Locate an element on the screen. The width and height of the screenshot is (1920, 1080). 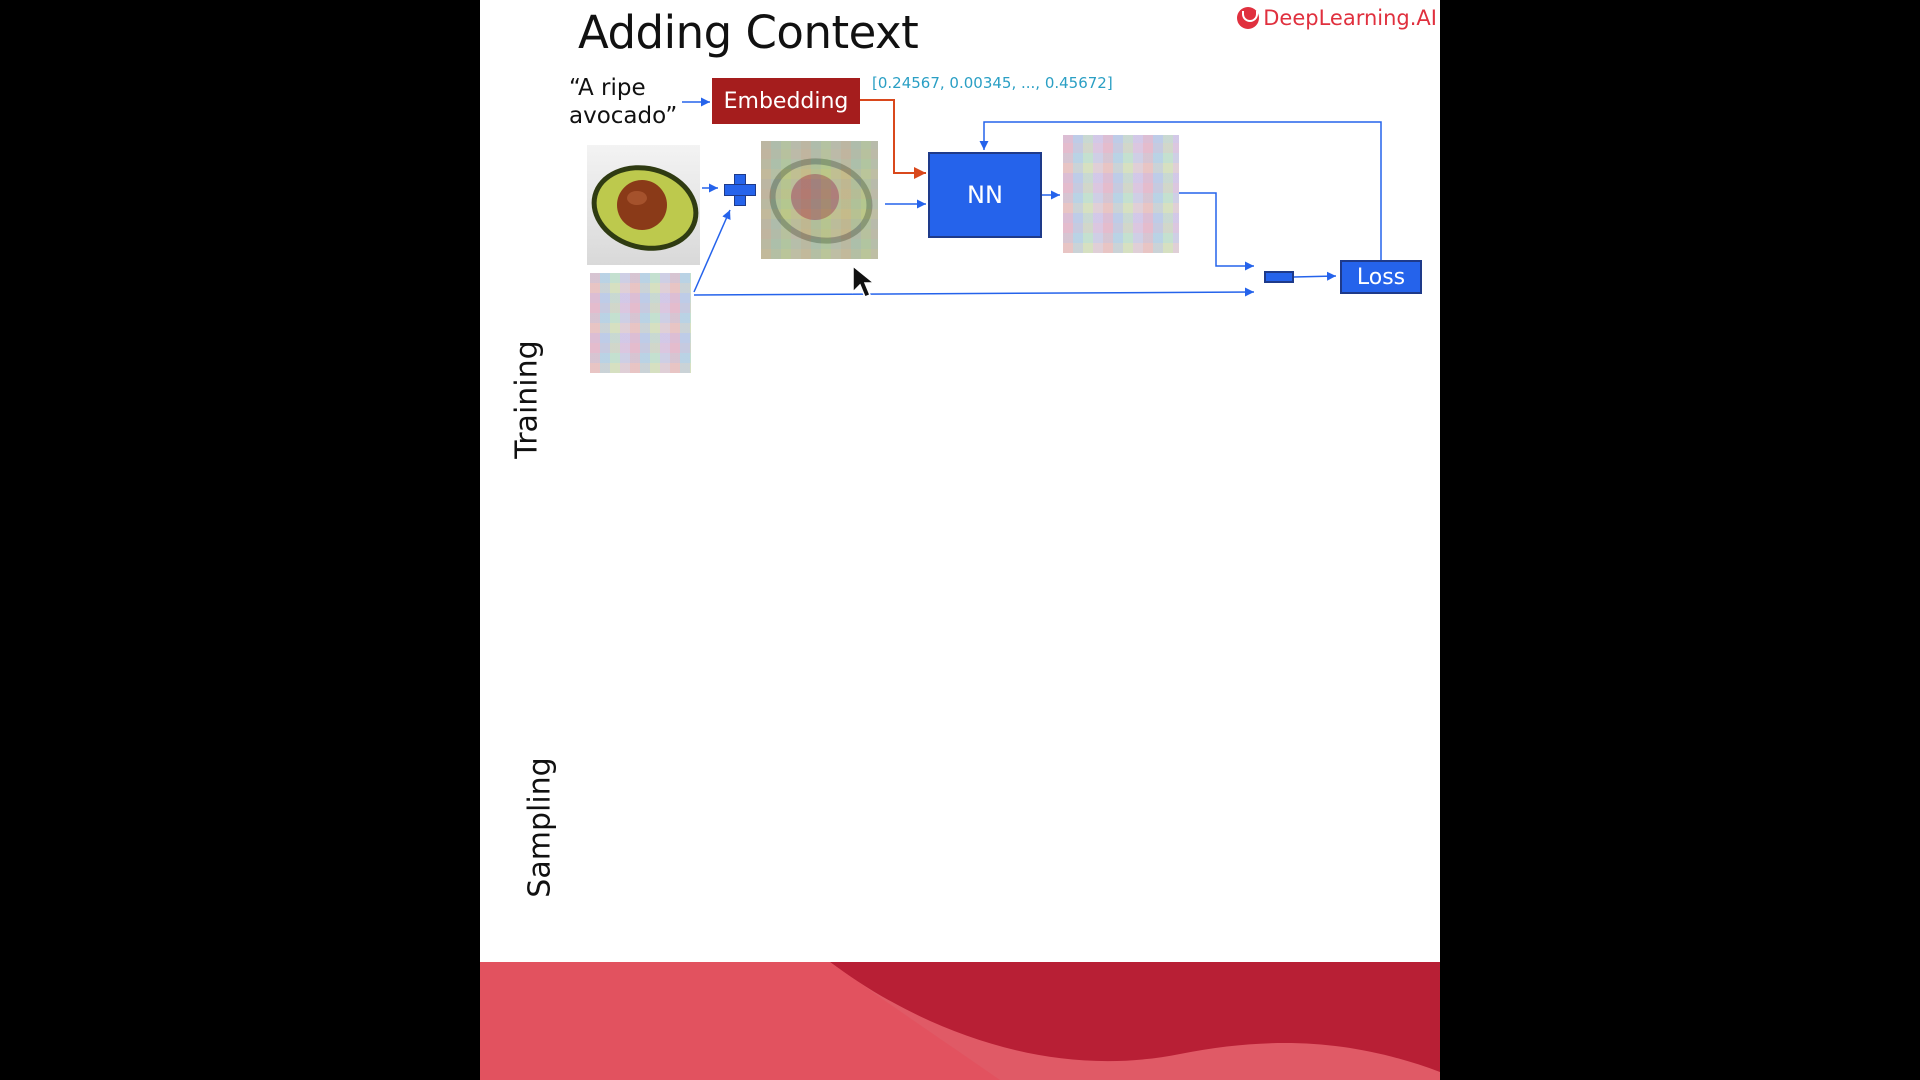
slide-title: Adding Context is located at coordinates (748, 32).